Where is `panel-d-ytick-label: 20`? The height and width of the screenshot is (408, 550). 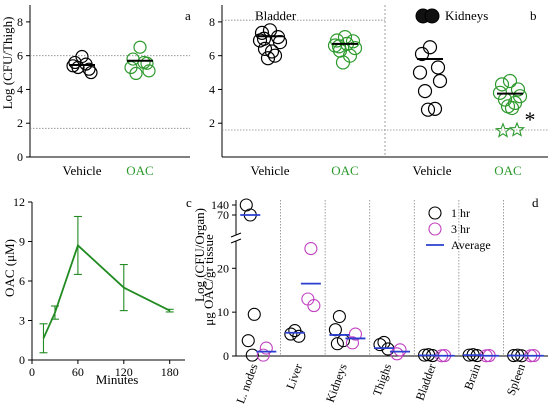
panel-d-ytick-label: 20 is located at coordinates (223, 268).